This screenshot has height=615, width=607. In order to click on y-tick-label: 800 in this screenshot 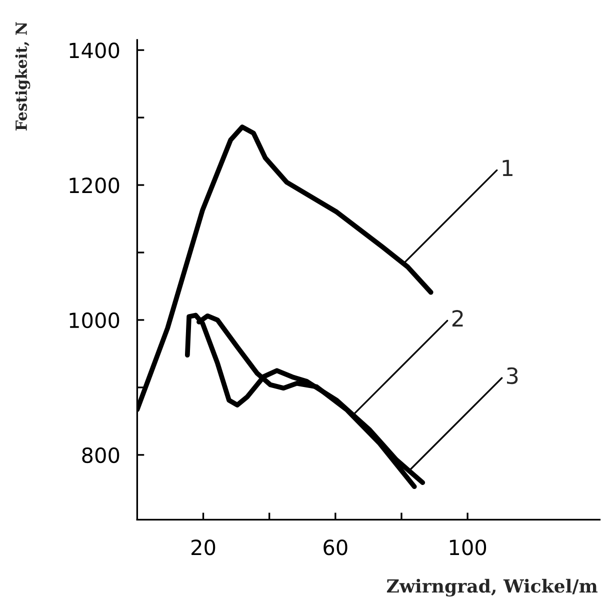, I will do `click(101, 455)`.